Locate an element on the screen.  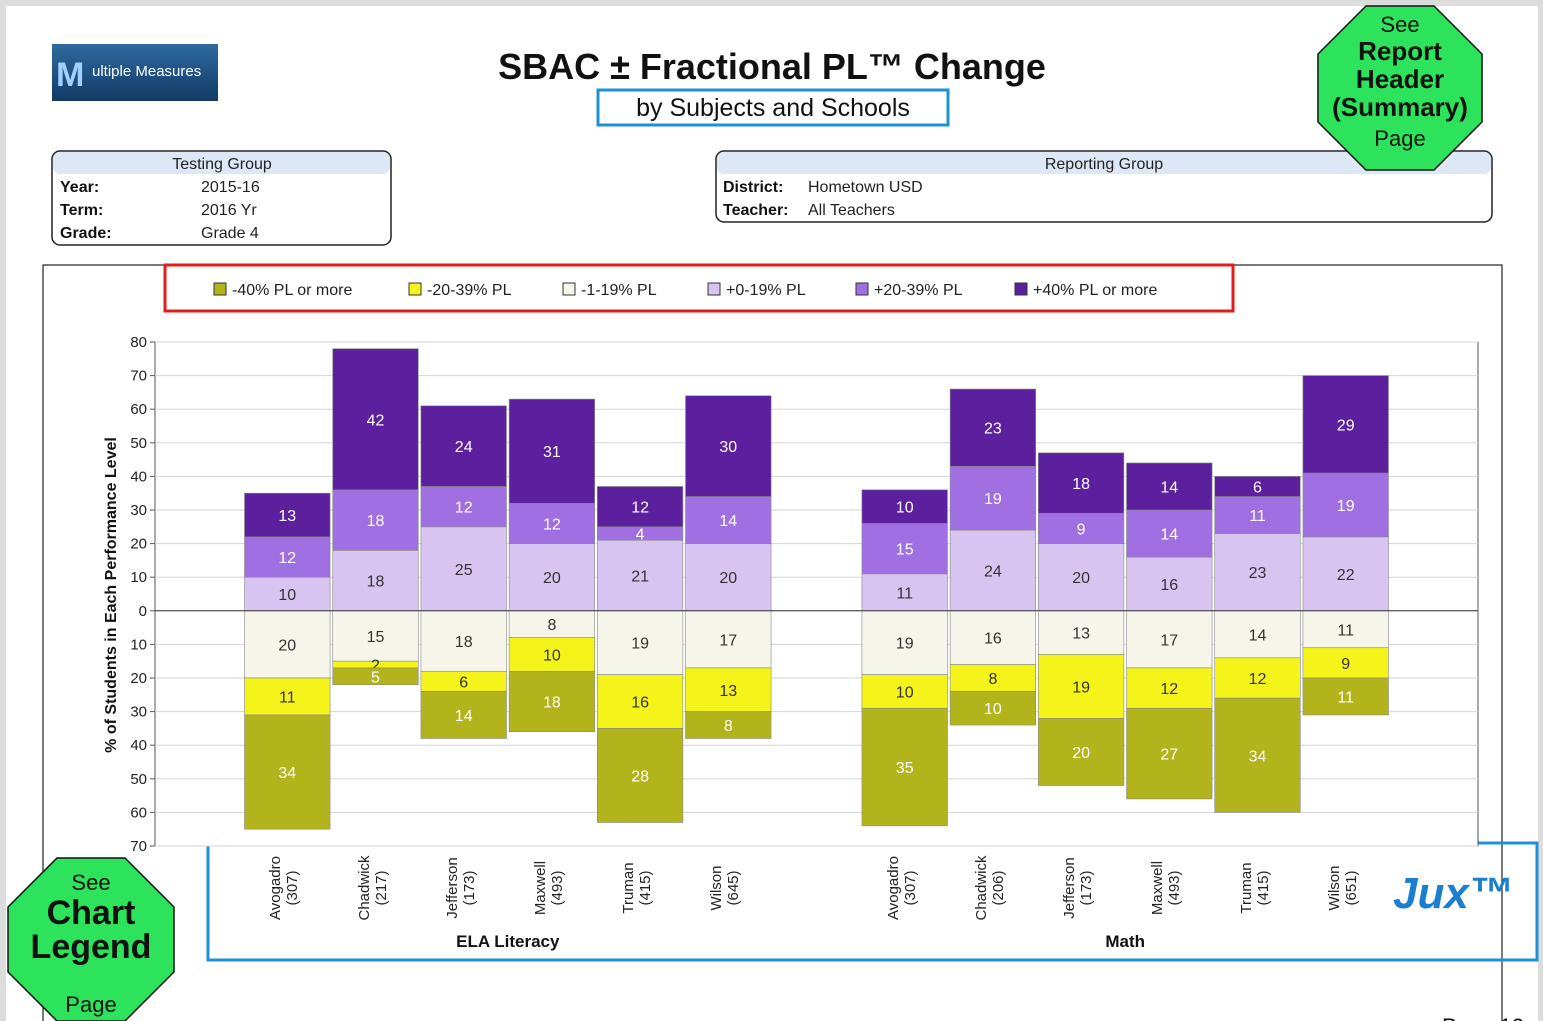
title: SBAC ± Fractional PL™ Change is located at coordinates (772, 66).